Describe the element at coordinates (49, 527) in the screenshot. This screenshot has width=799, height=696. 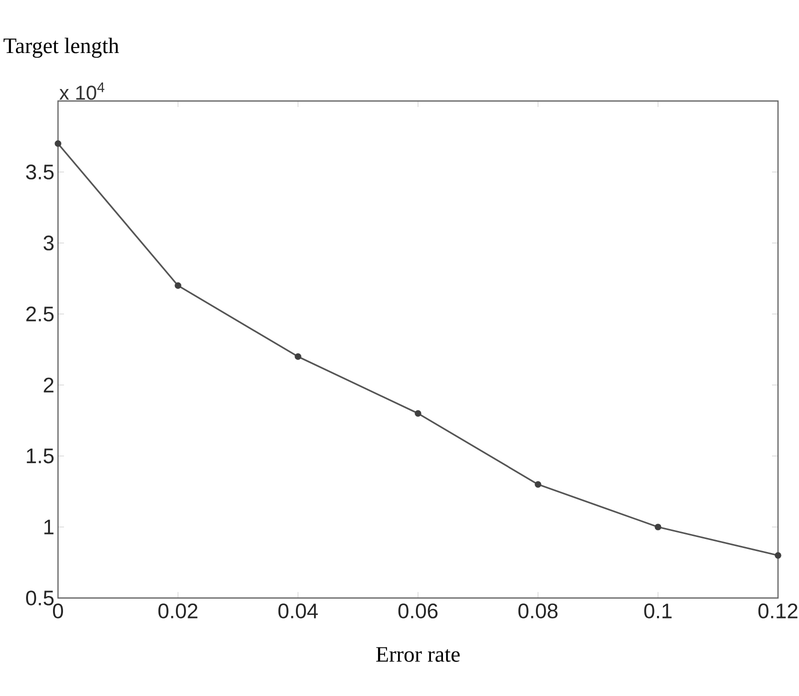
I see `y-tick-label: 1` at that location.